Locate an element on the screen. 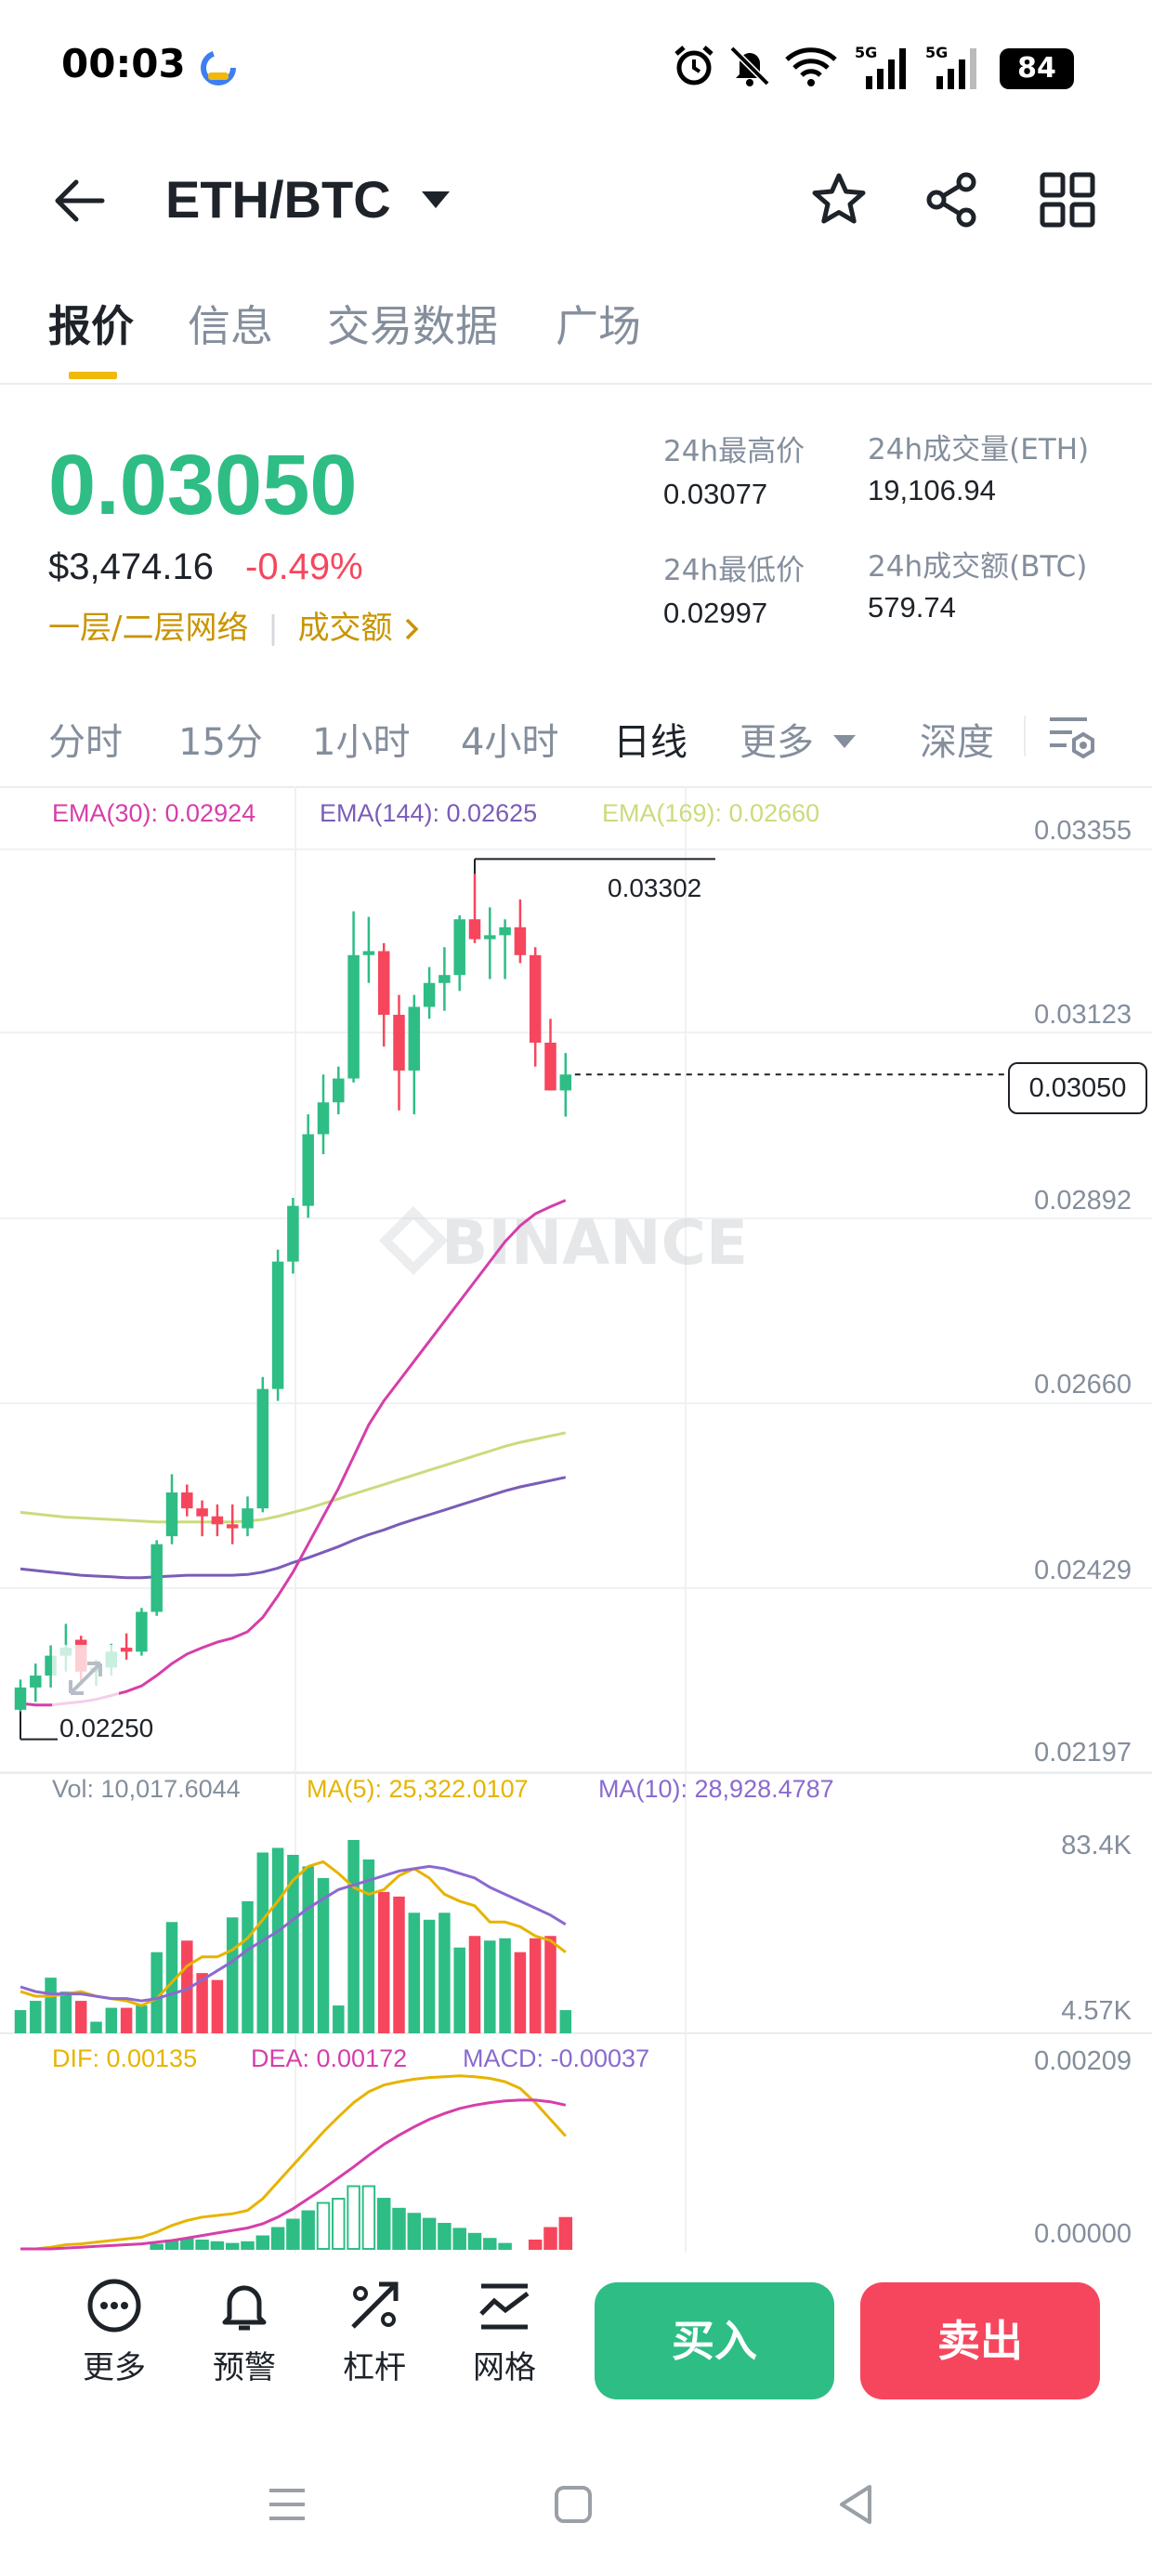  volume-bars is located at coordinates (293, 1936).